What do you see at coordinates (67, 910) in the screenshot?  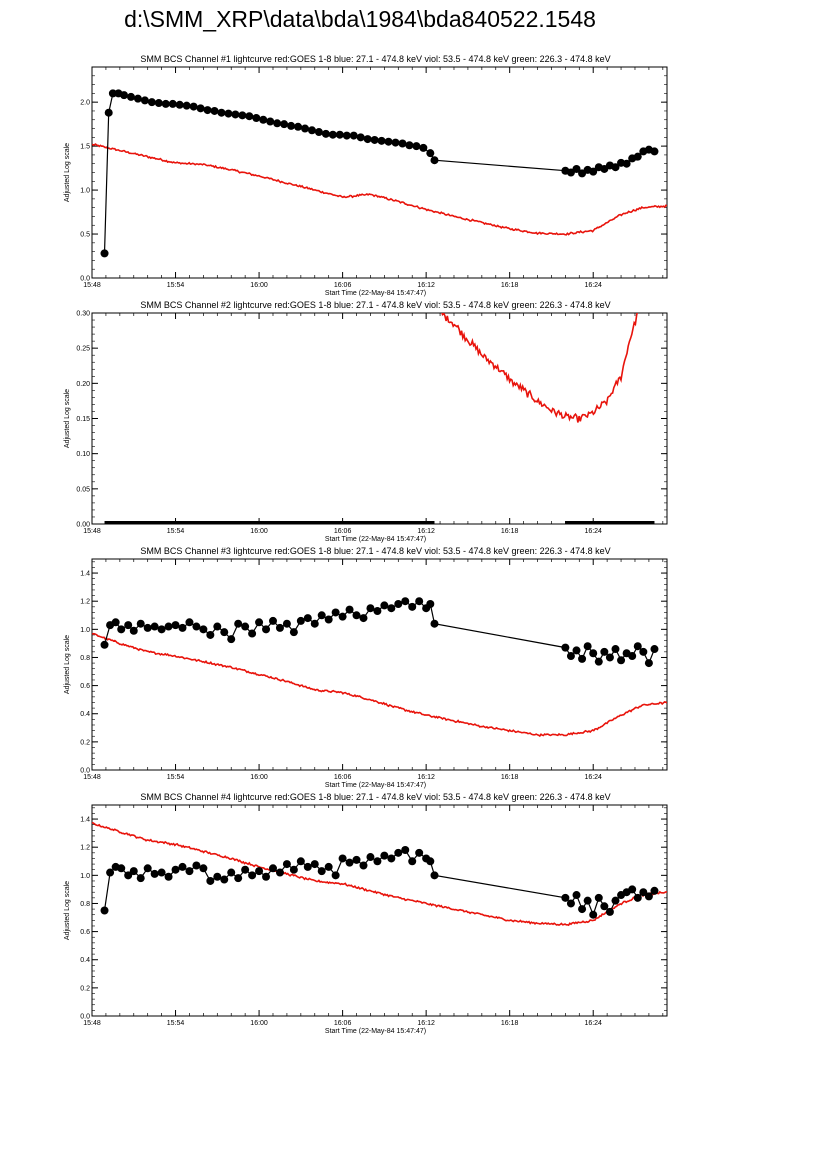 I see `y-axis-label: Adjusted Log scale` at bounding box center [67, 910].